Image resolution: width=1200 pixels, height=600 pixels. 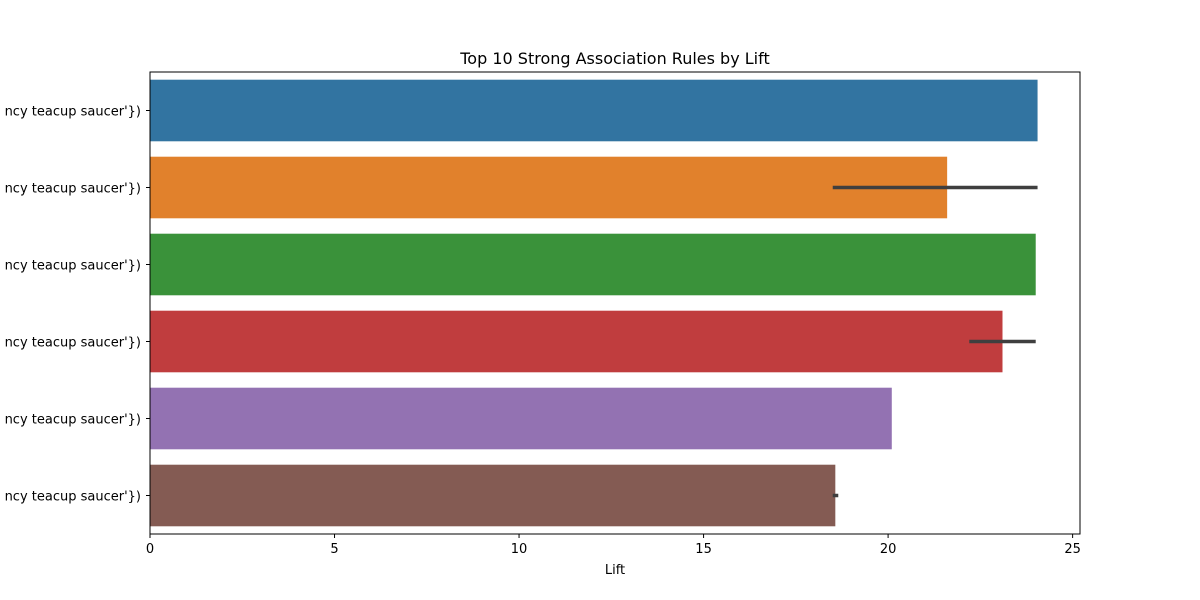 What do you see at coordinates (1072, 549) in the screenshot?
I see `x-tick-label-25: 25` at bounding box center [1072, 549].